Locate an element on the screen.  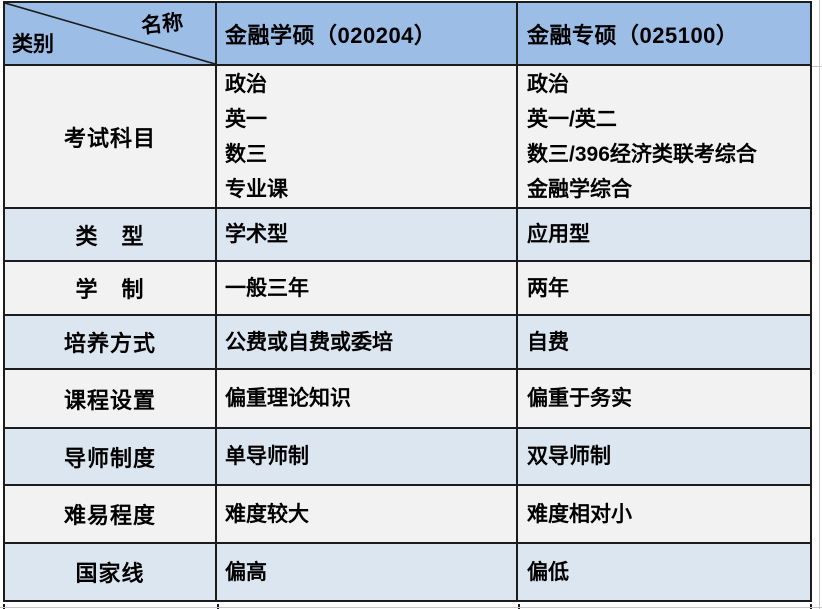
row-label: 培养方式 is located at coordinates (111, 342).